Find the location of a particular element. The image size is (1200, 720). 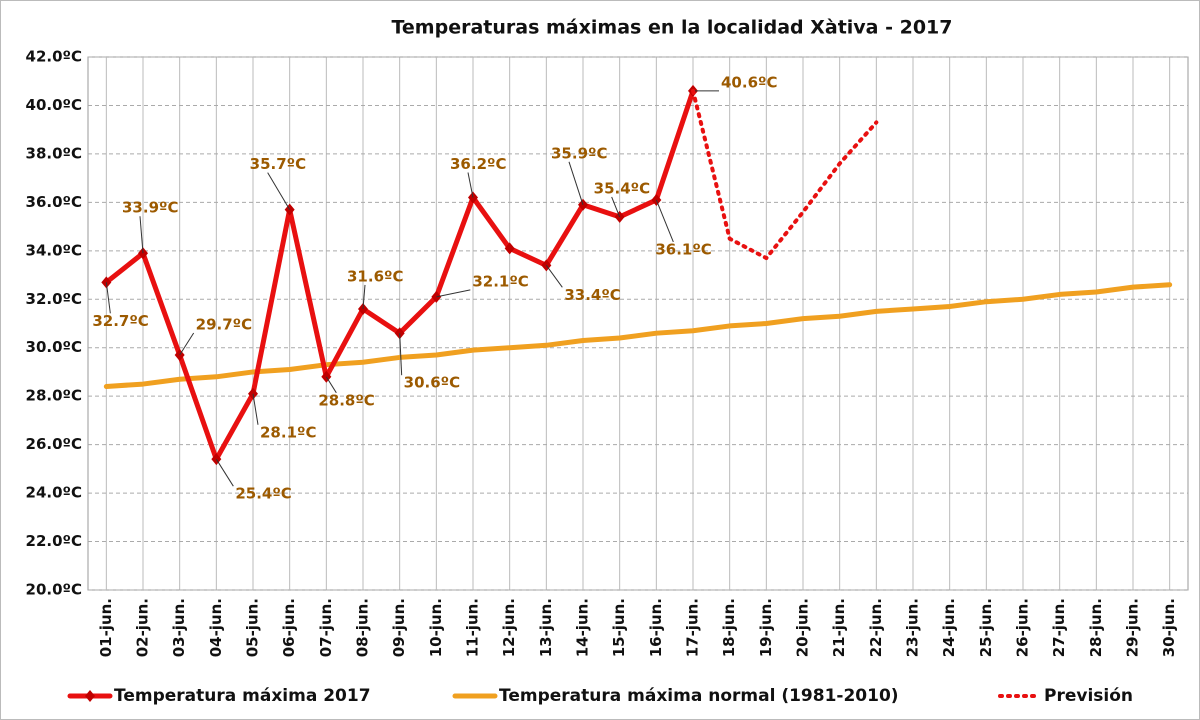

x-tick-label: 21-jun. is located at coordinates (839, 627).